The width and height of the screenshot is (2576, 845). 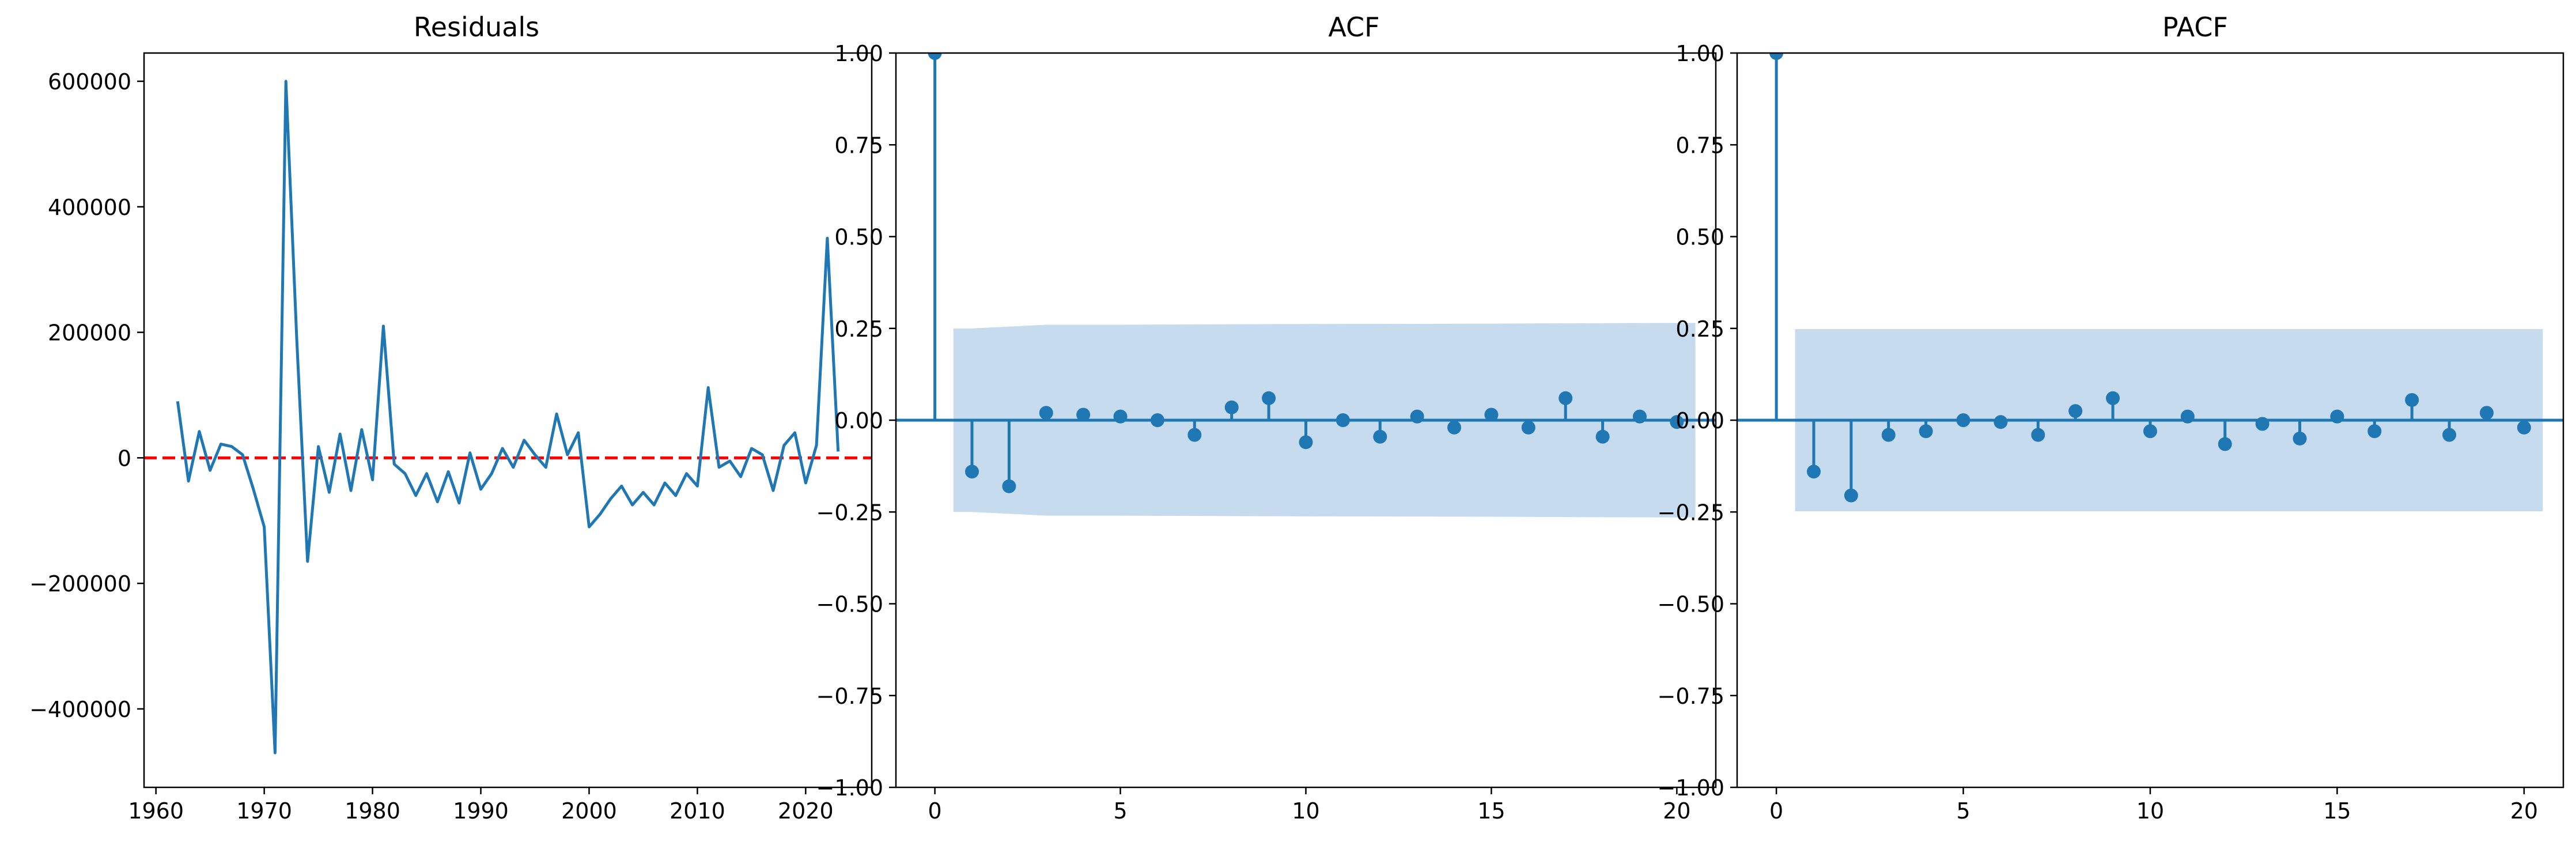 I want to click on pacf-ytick-label: 0.00, so click(x=1699, y=420).